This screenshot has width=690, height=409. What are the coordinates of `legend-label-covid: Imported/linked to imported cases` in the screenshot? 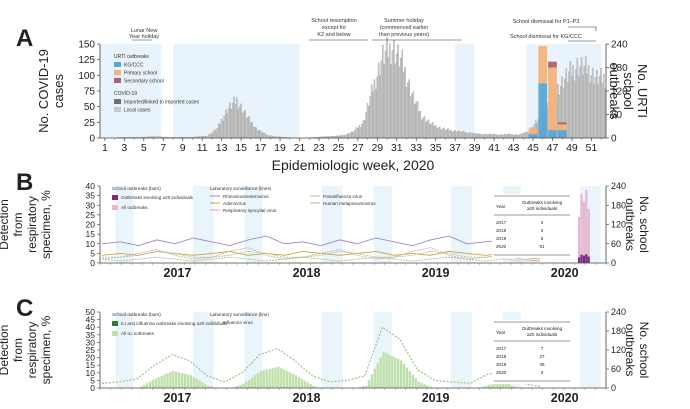 It's located at (162, 103).